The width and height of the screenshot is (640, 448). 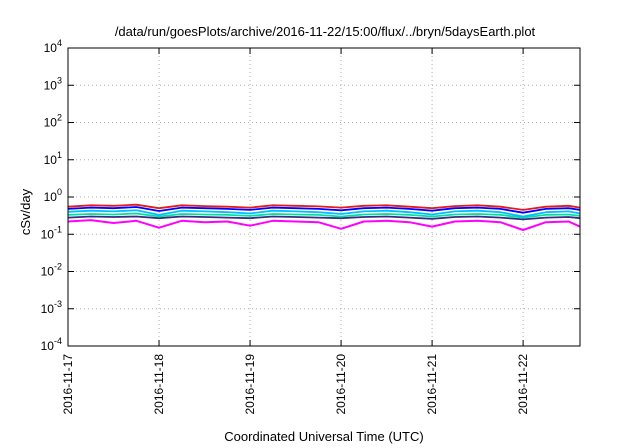 What do you see at coordinates (53, 158) in the screenshot?
I see `y-tick-label: 10¹` at bounding box center [53, 158].